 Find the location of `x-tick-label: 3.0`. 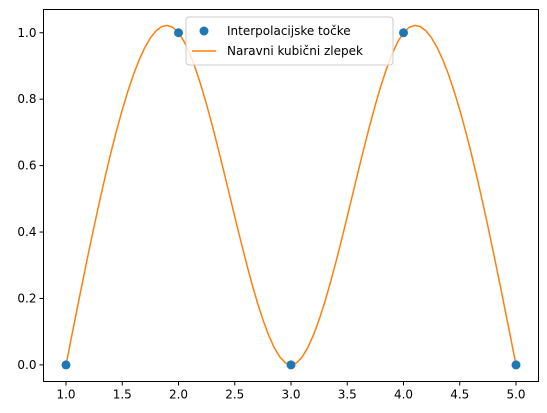

x-tick-label: 3.0 is located at coordinates (290, 395).